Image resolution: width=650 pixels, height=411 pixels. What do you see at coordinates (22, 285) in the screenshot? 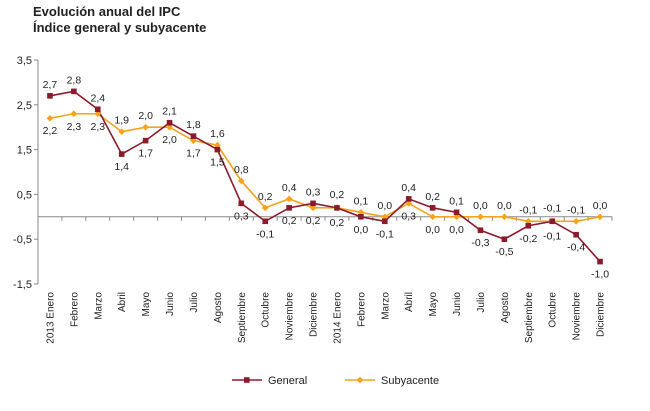
I see `y-tick-label: -1,5` at bounding box center [22, 285].